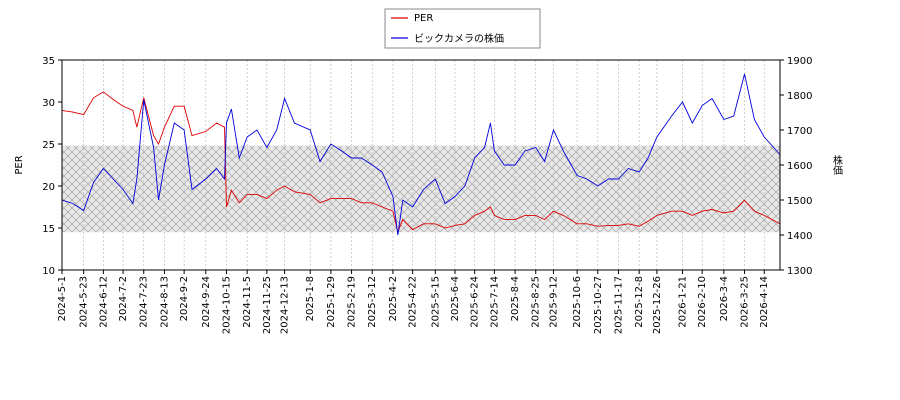 The image size is (900, 400). What do you see at coordinates (84, 302) in the screenshot?
I see `x-tick-label: 2024-5-23` at bounding box center [84, 302].